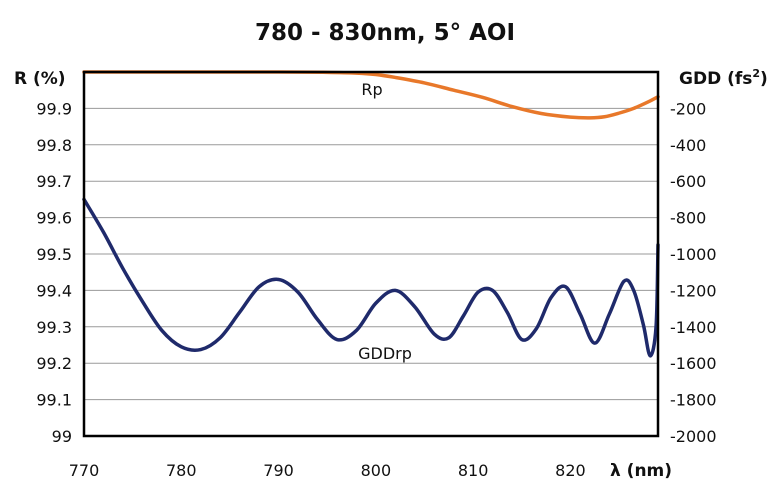  I want to click on y-left-tick-label: 99.3, so click(54, 327).